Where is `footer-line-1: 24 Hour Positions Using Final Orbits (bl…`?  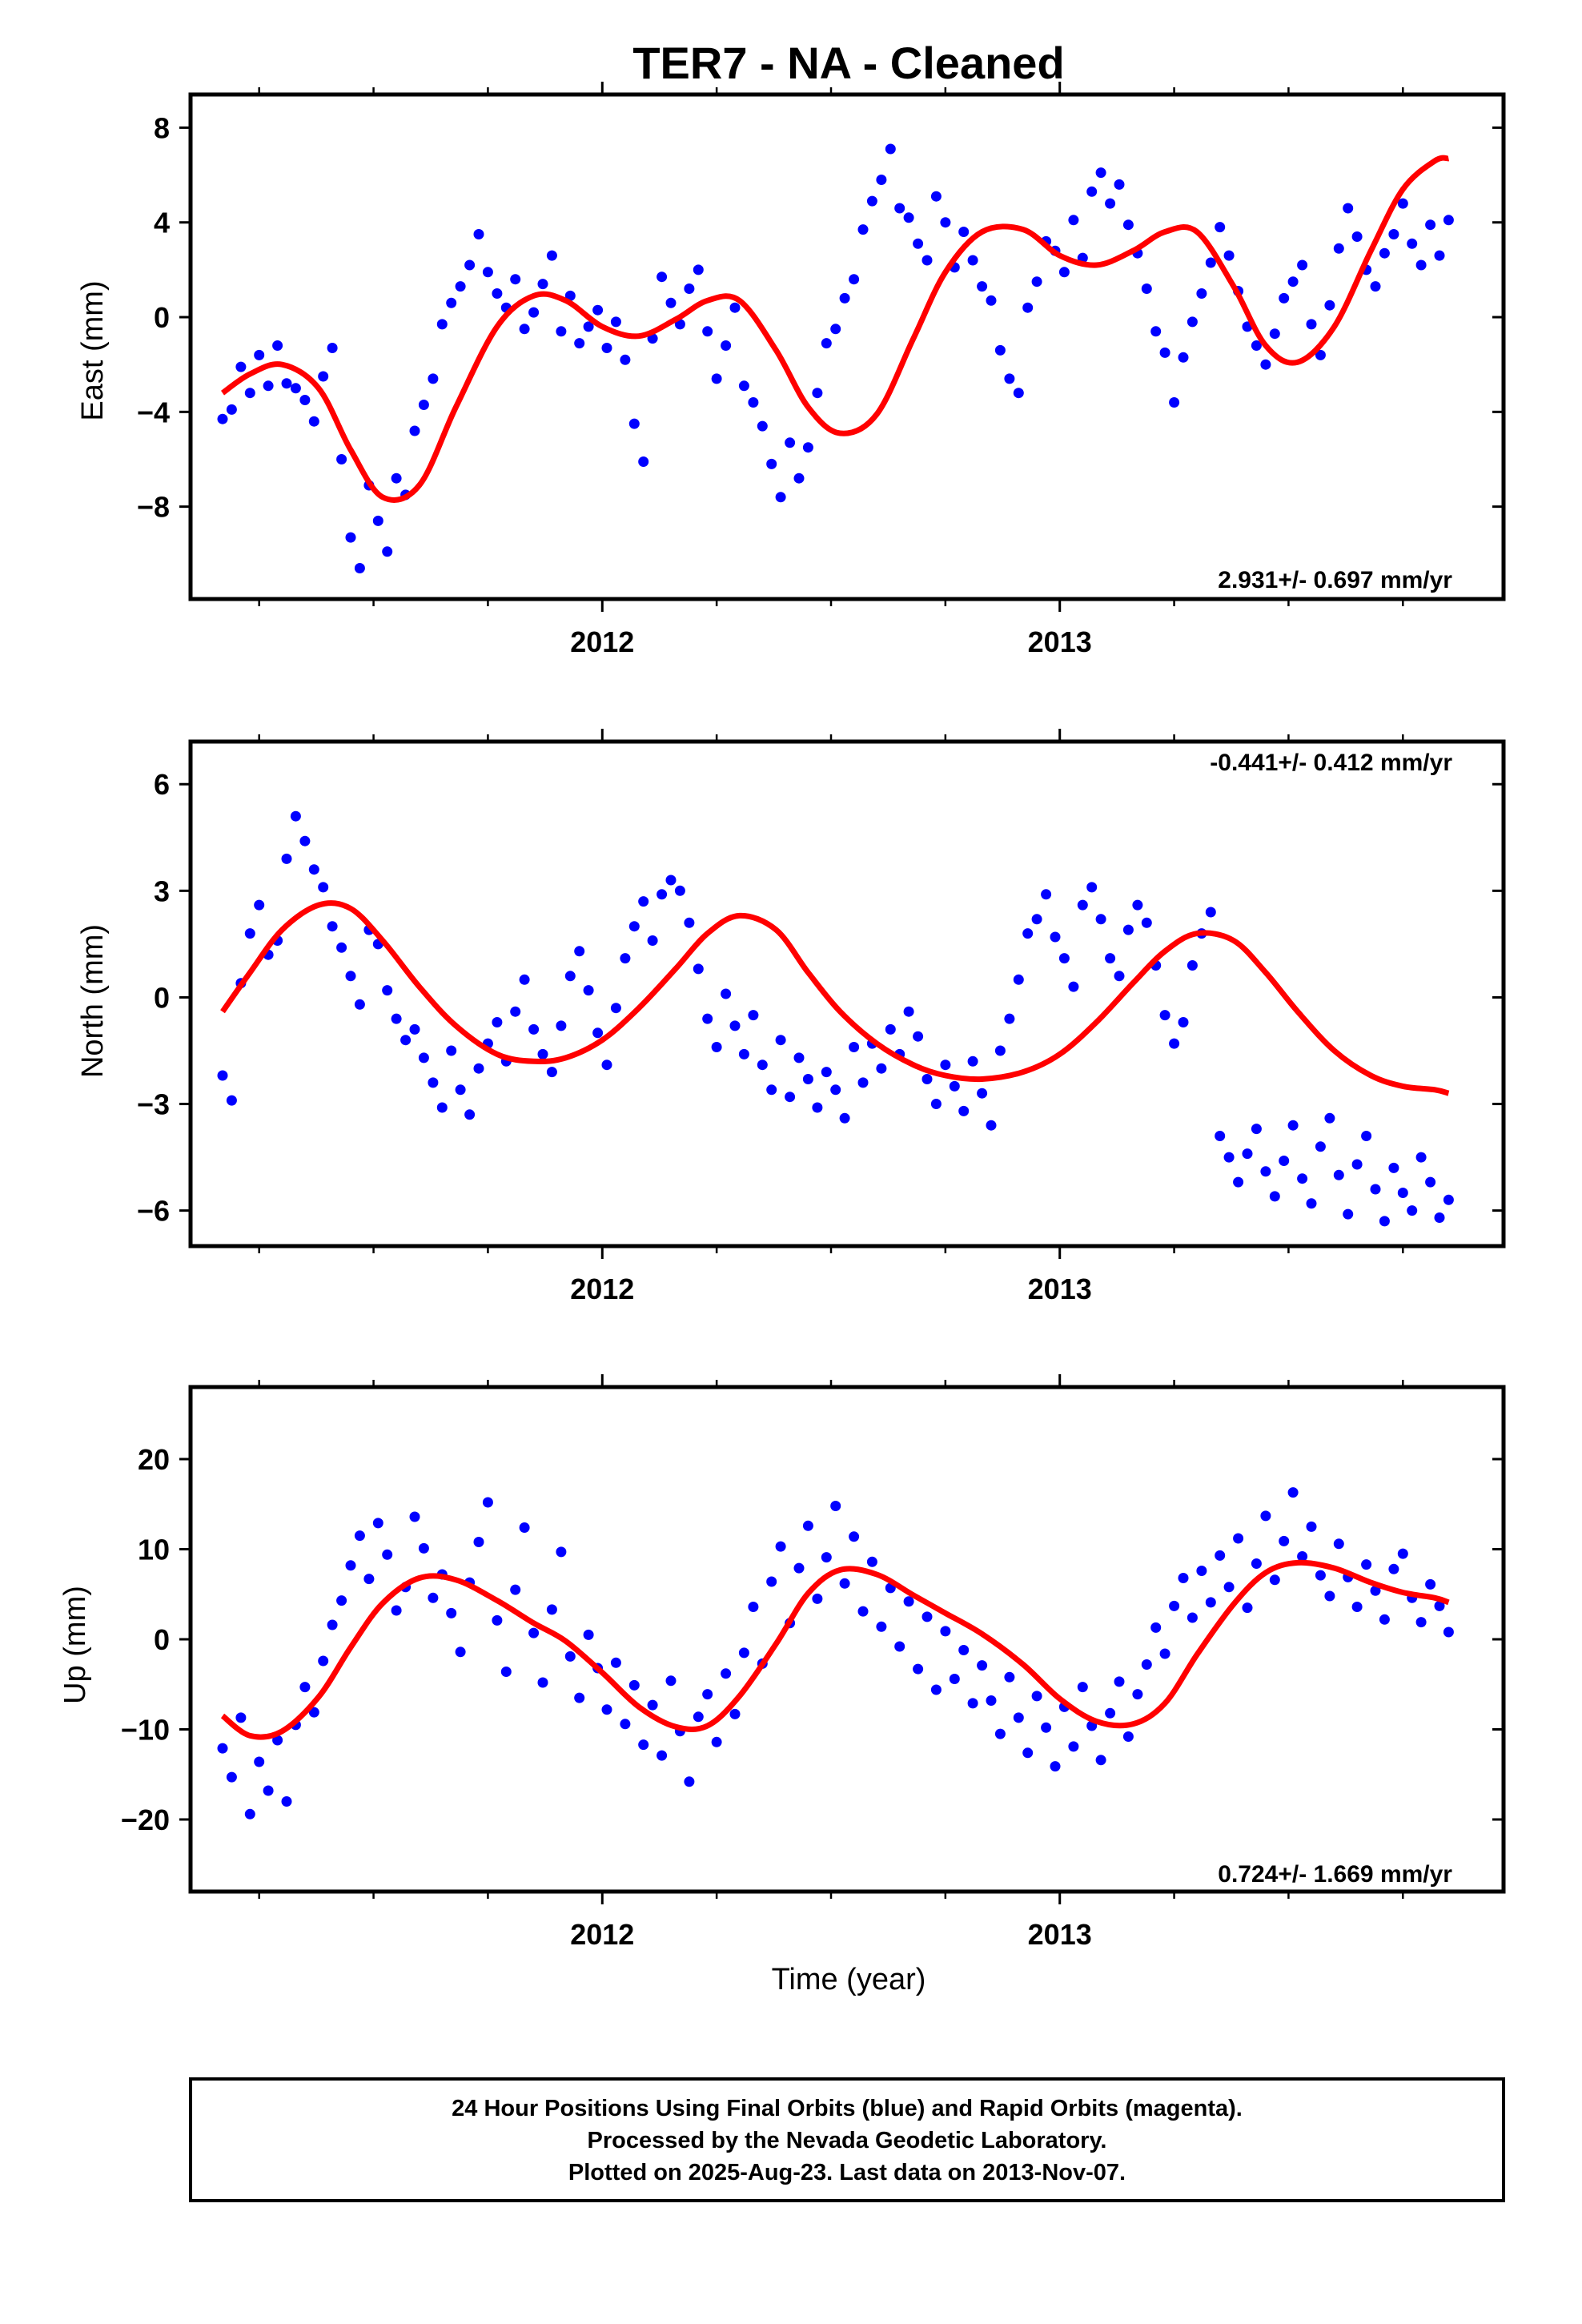 footer-line-1: 24 Hour Positions Using Final Orbits (bl… is located at coordinates (847, 2108).